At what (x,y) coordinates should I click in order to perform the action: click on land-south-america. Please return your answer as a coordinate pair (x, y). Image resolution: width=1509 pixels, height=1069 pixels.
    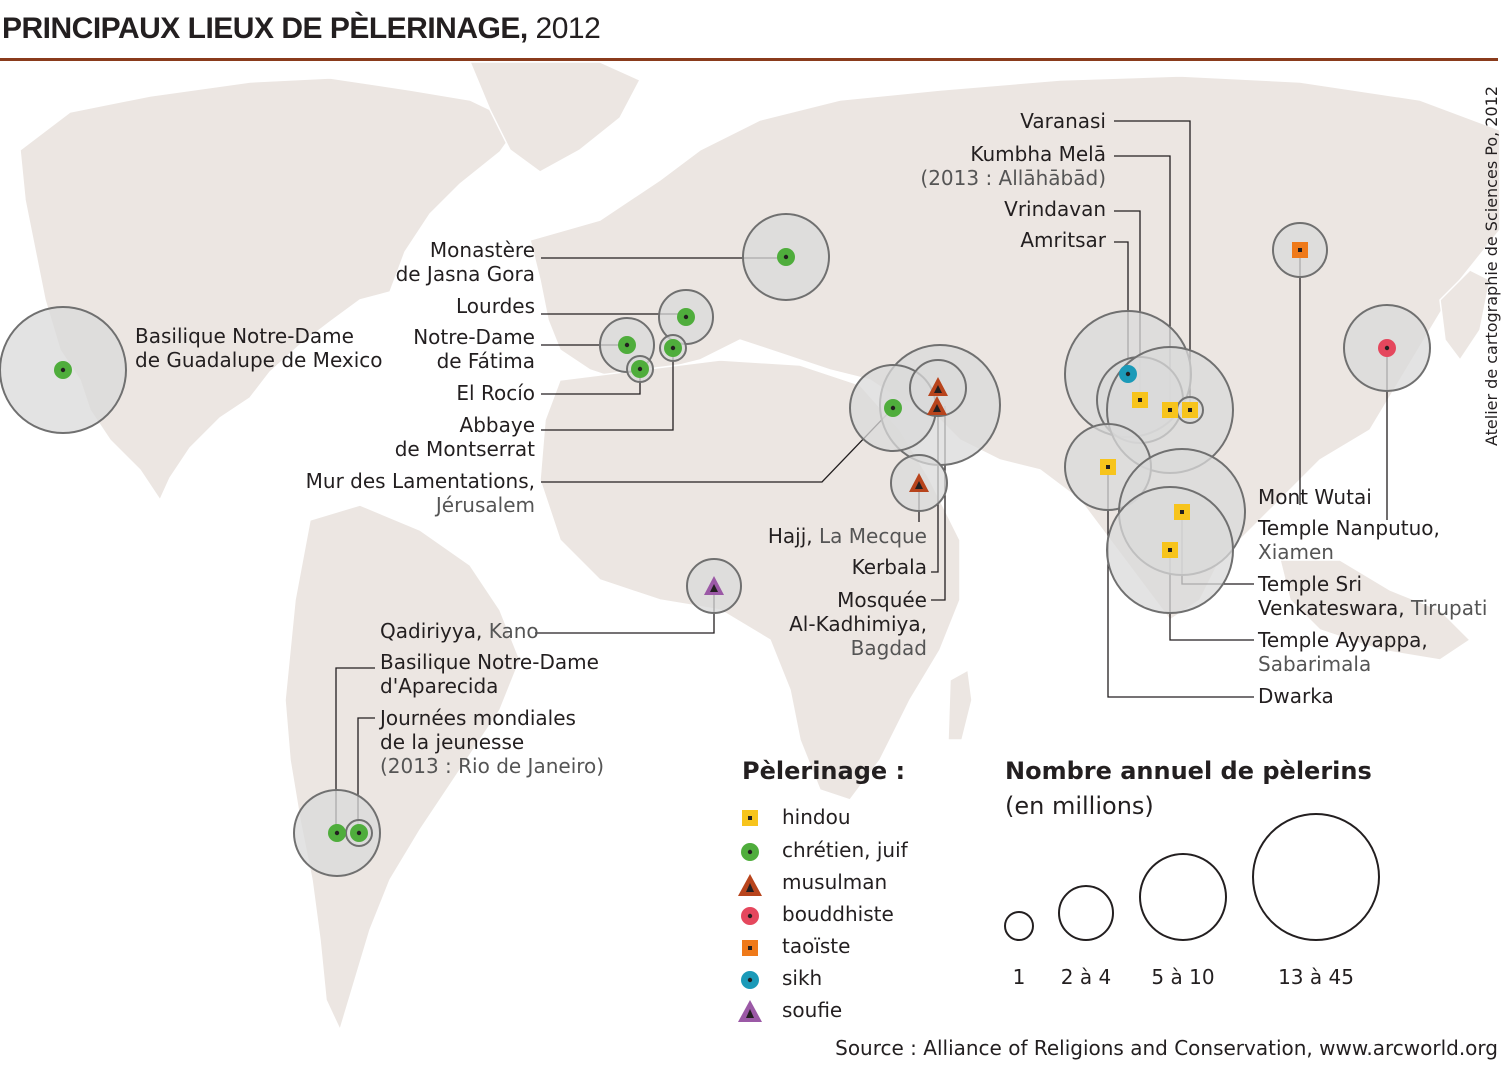
    Looking at the image, I should click on (402, 768).